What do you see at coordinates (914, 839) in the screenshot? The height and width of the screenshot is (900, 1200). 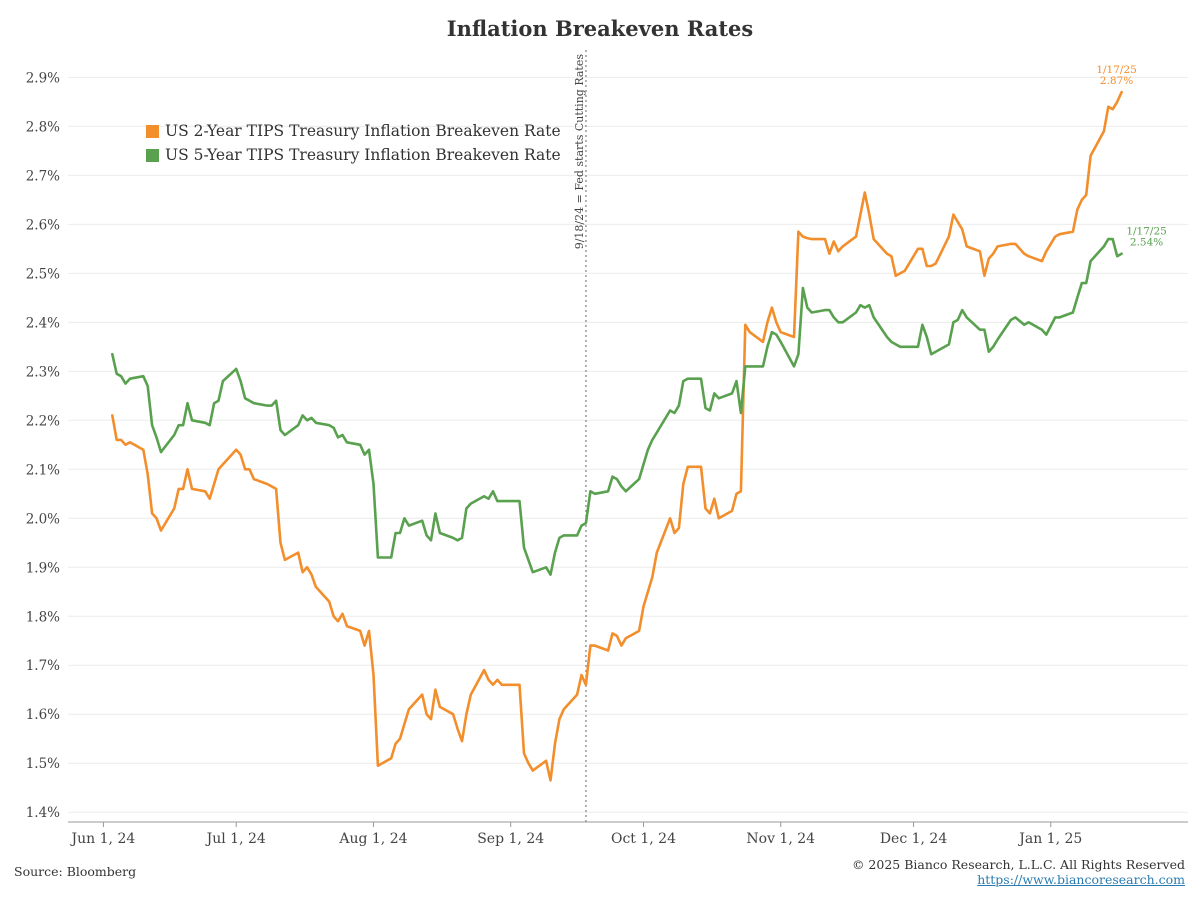 I see `x-tick-label: Dec 1, 24` at bounding box center [914, 839].